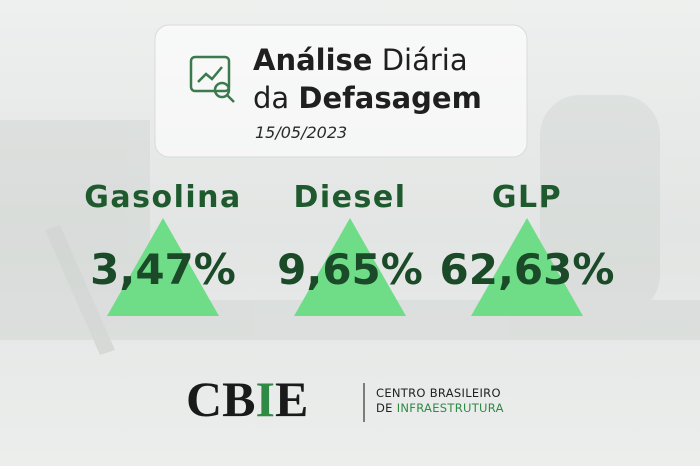 This screenshot has width=700, height=466. What do you see at coordinates (301, 132) in the screenshot?
I see `date: 15/05/2023` at bounding box center [301, 132].